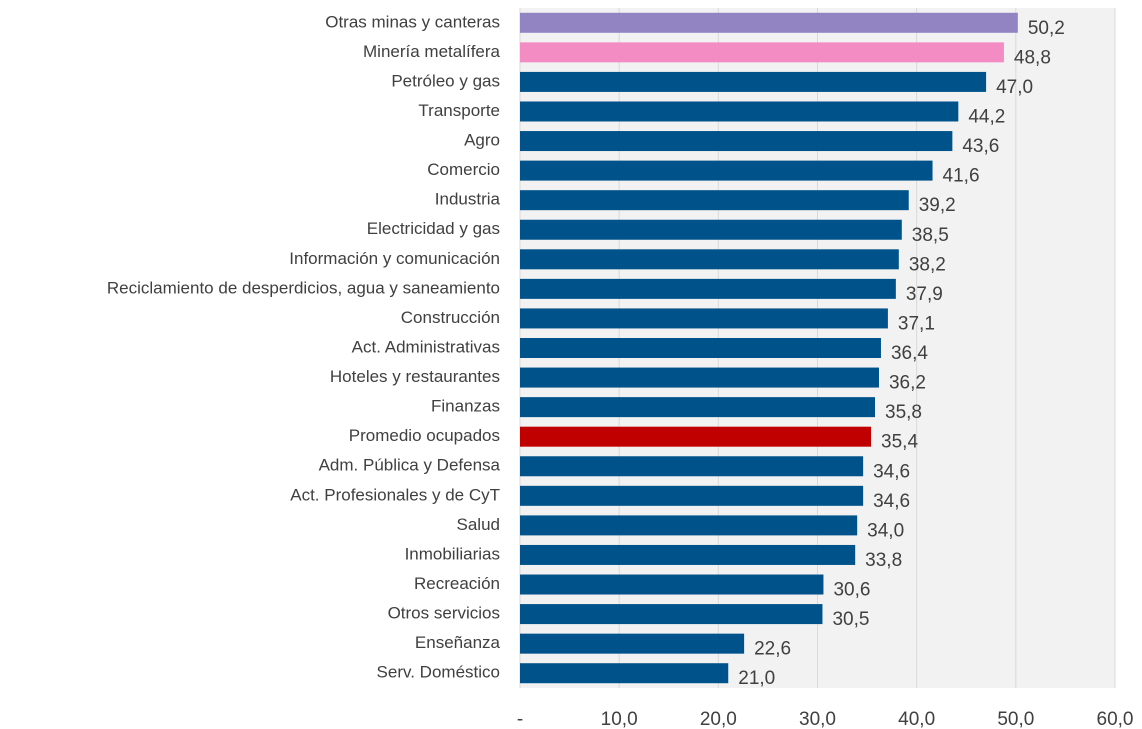  What do you see at coordinates (961, 176) in the screenshot?
I see `data-label: 41,6` at bounding box center [961, 176].